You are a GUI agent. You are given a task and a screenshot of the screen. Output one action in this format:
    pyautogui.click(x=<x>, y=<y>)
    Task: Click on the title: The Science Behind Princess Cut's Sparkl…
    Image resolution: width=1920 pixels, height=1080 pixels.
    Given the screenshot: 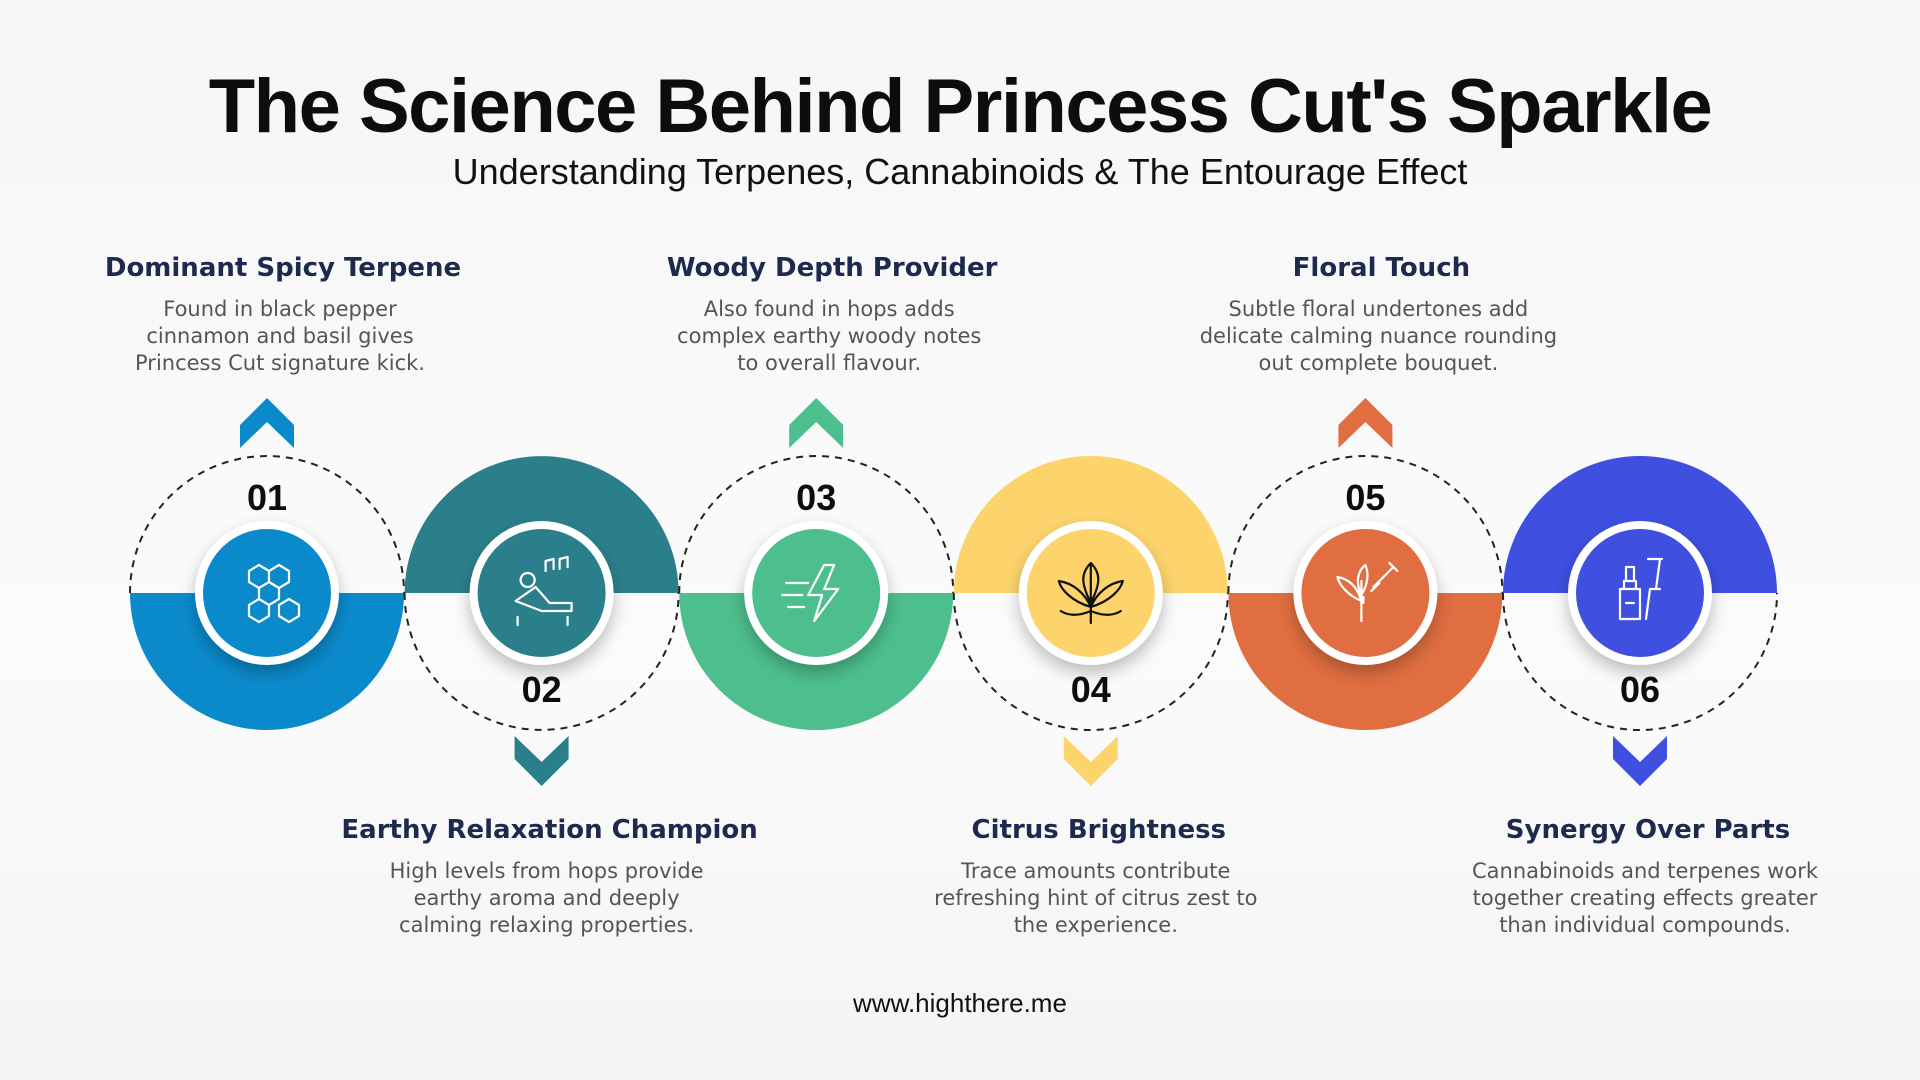 What is the action you would take?
    pyautogui.click(x=960, y=106)
    